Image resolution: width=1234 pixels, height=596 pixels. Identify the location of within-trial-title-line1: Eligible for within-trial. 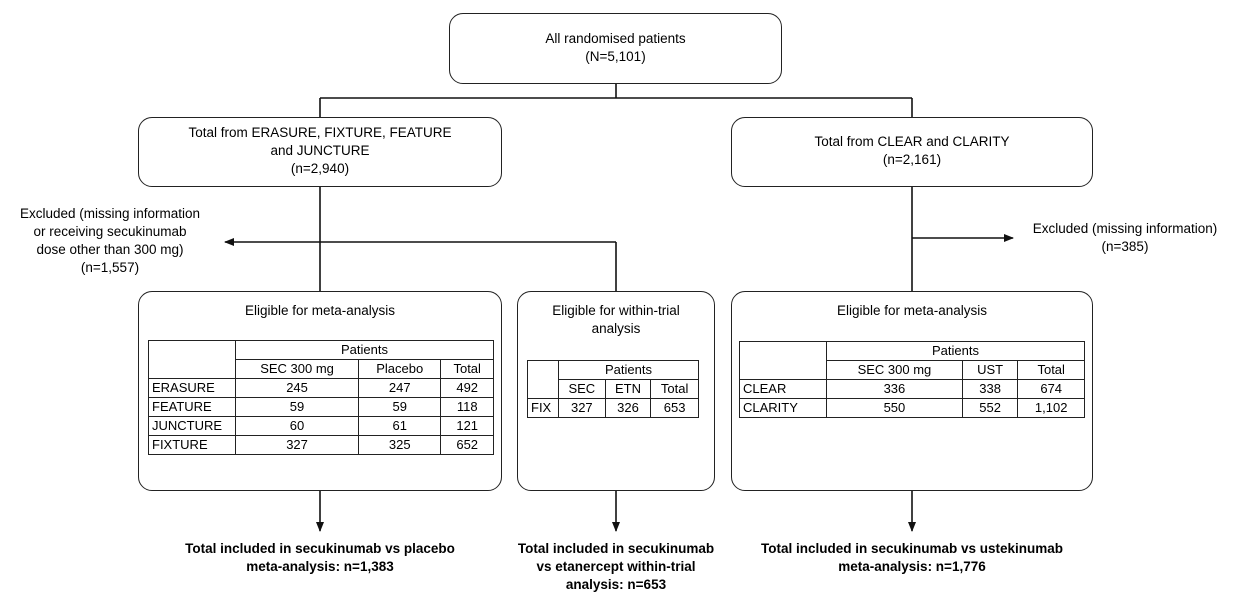
(616, 310).